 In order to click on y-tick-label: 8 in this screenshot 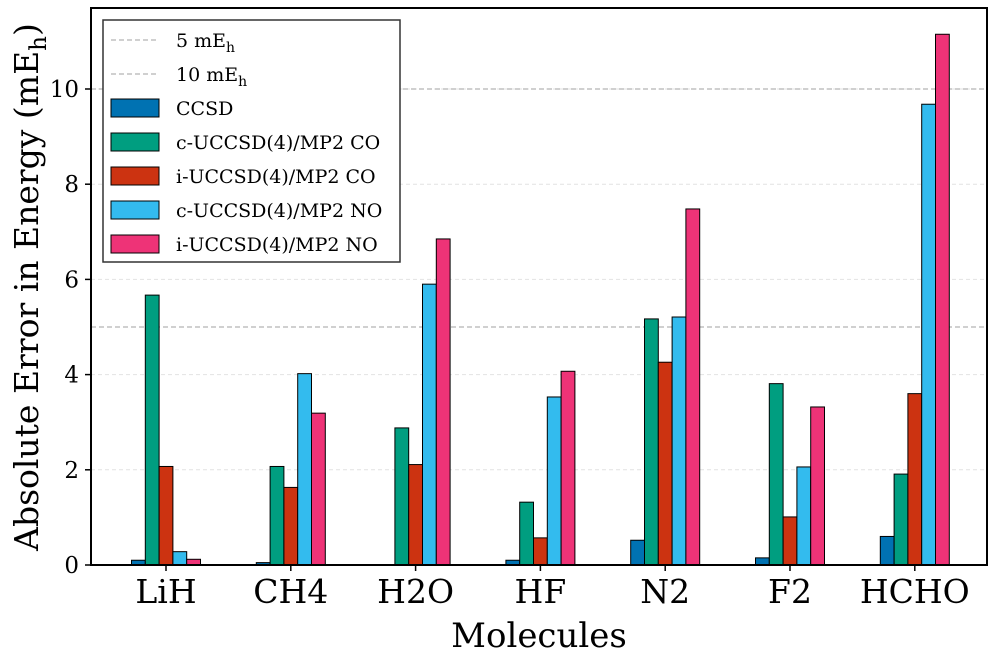, I will do `click(71, 185)`.